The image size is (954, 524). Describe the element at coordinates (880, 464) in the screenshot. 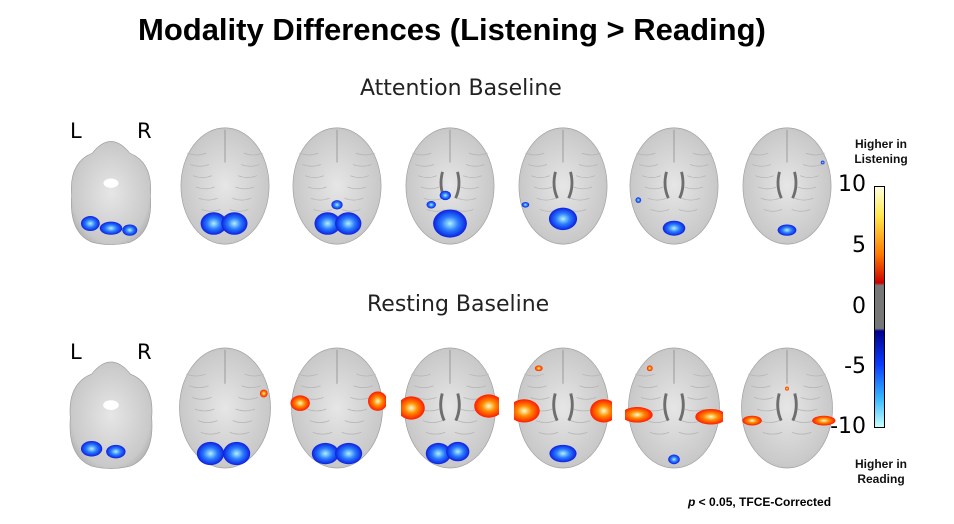

I see `colorbar-bottom-caption-line1: Higher in` at that location.